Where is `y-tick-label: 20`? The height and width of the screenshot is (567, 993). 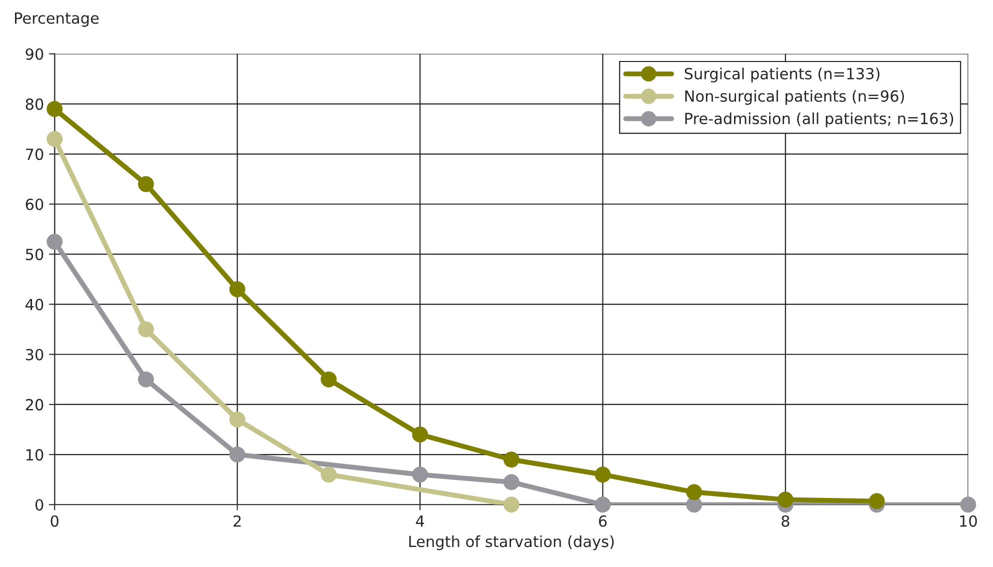 y-tick-label: 20 is located at coordinates (35, 404).